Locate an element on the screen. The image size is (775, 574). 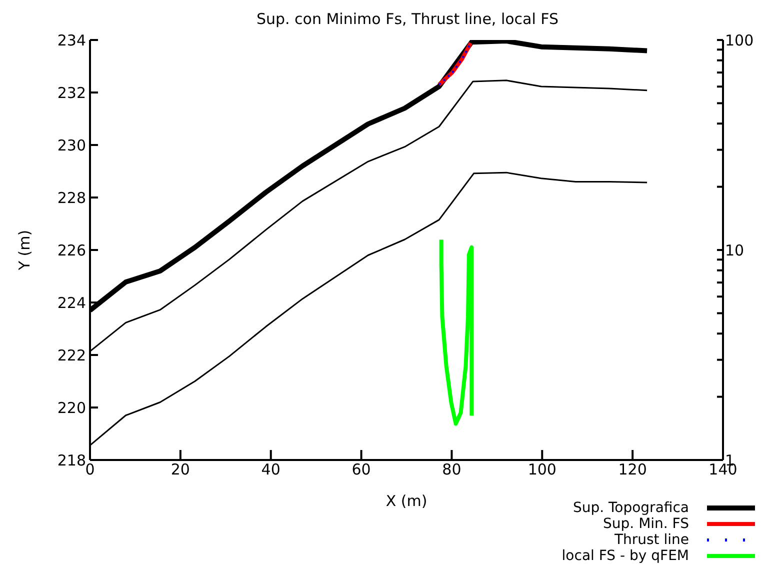
x-tick-label: 80 is located at coordinates (452, 469).